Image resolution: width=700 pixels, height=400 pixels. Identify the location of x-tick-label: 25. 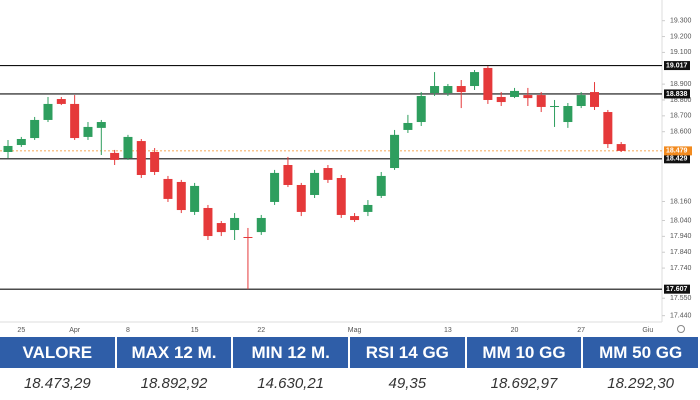
(21, 330).